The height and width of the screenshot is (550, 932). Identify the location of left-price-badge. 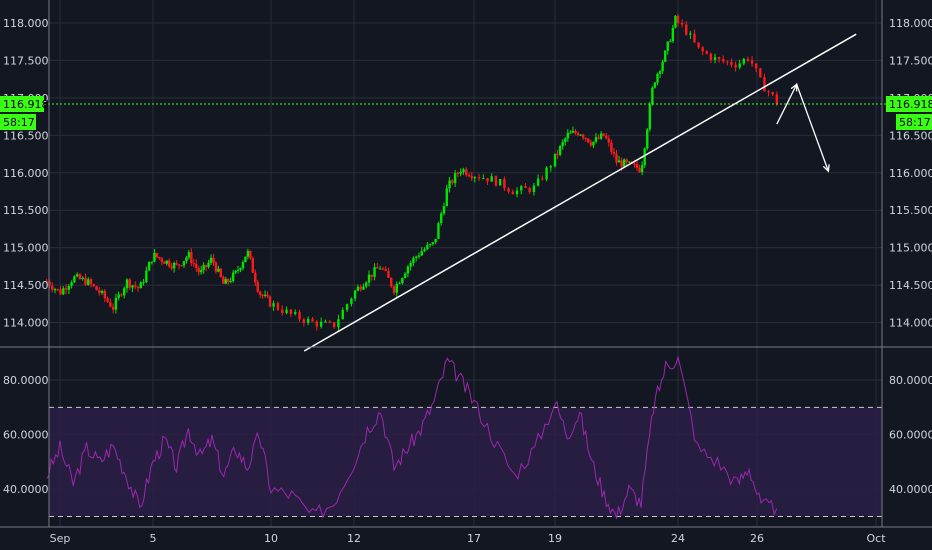
(22, 104).